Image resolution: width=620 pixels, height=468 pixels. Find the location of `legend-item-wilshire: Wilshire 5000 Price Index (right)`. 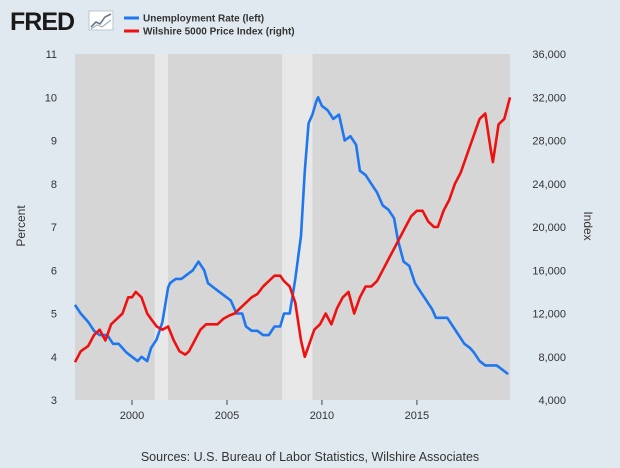

legend-item-wilshire: Wilshire 5000 Price Index (right) is located at coordinates (209, 32).